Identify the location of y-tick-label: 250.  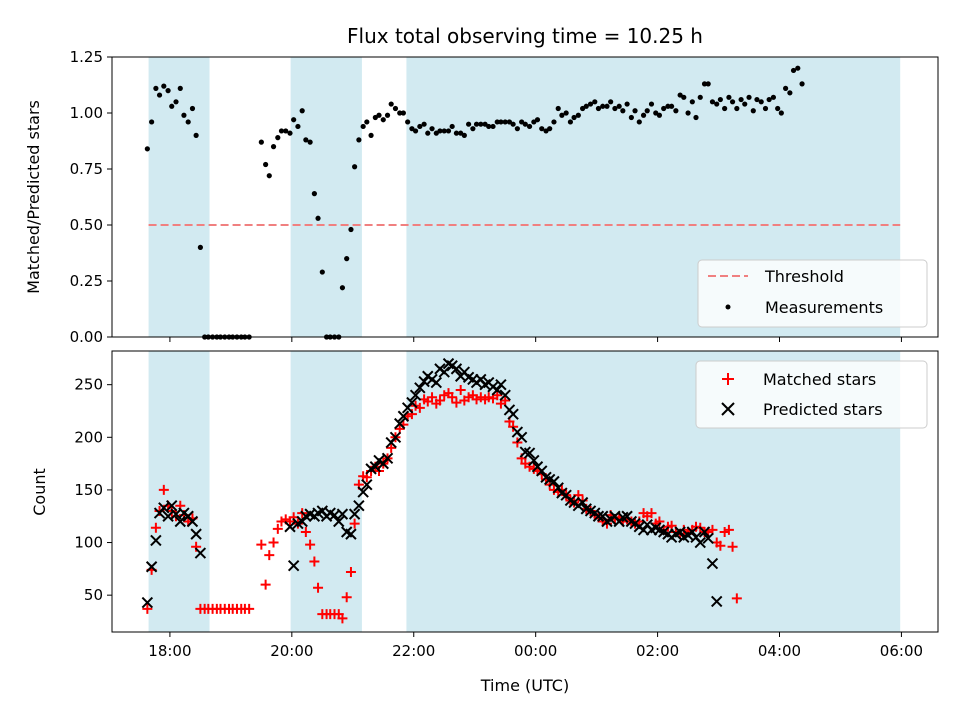
(88, 385).